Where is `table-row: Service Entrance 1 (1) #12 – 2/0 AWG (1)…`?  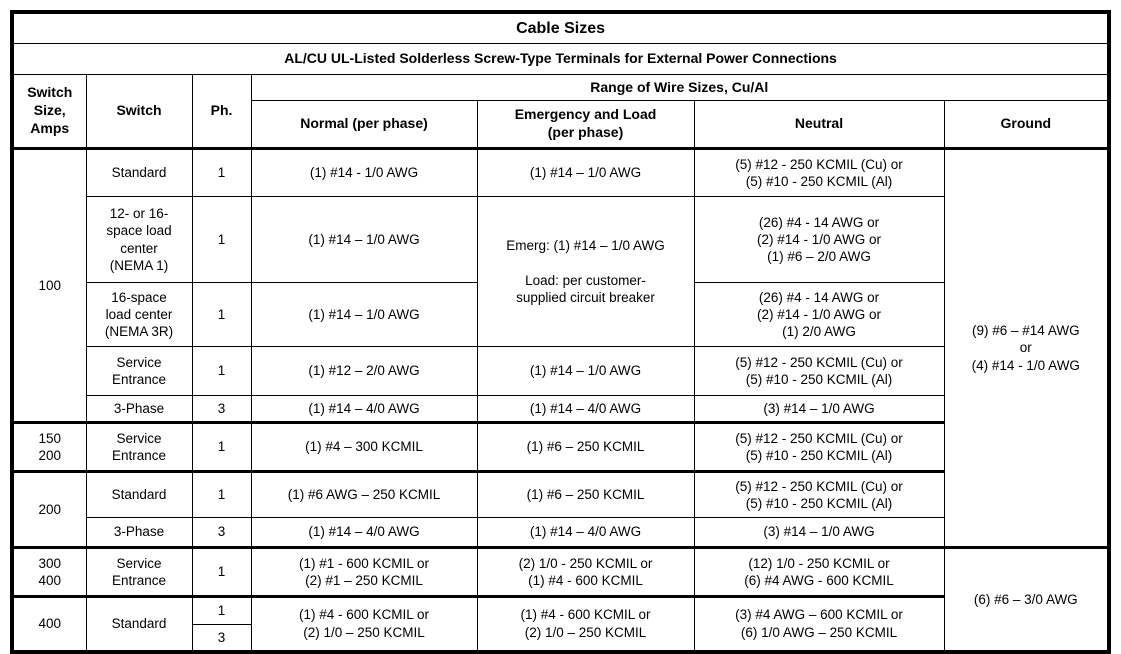
table-row: Service Entrance 1 (1) #12 – 2/0 AWG (1)… is located at coordinates (560, 371).